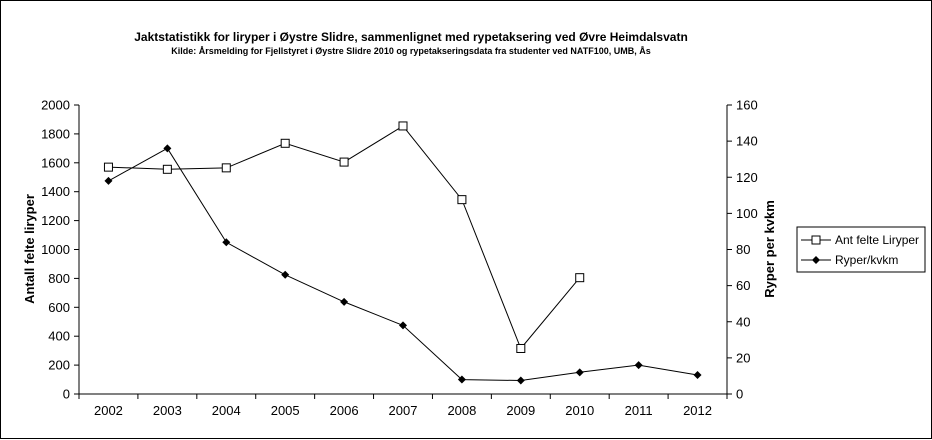 Image resolution: width=932 pixels, height=440 pixels. I want to click on right-tick-label: 140, so click(747, 141).